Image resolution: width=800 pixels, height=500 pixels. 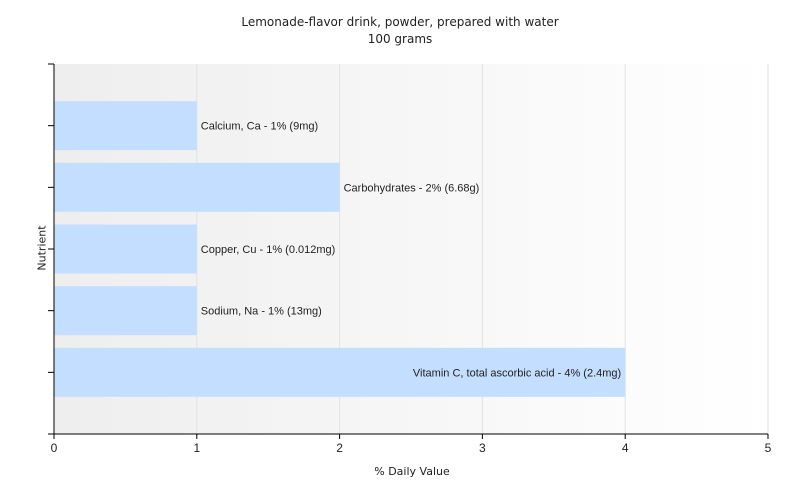 I want to click on x-tick-label: 5, so click(x=768, y=448).